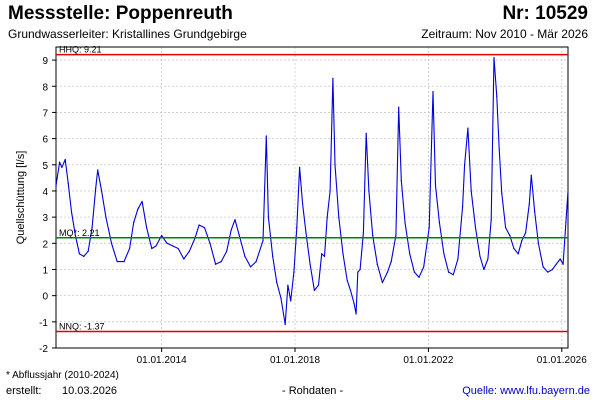 This screenshot has height=400, width=600. I want to click on y-tick-label: 0, so click(45, 297).